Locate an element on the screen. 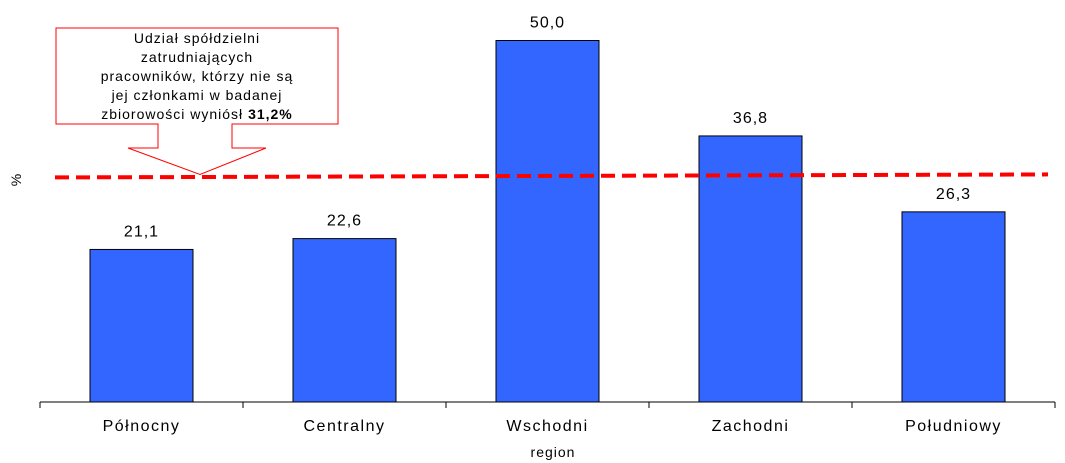 The image size is (1065, 463). y-axis-title: % is located at coordinates (16, 180).